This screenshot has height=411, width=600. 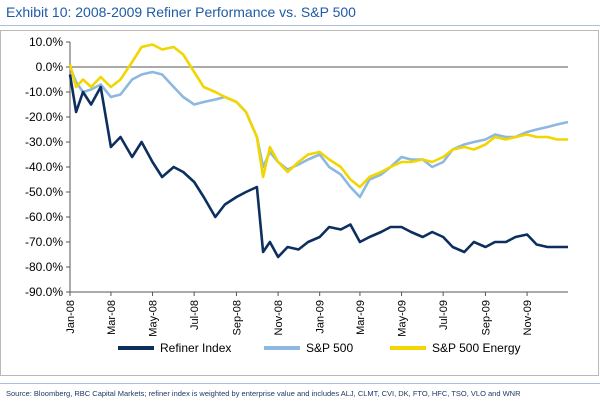 What do you see at coordinates (361, 317) in the screenshot?
I see `x-tick-label: Mar-09` at bounding box center [361, 317].